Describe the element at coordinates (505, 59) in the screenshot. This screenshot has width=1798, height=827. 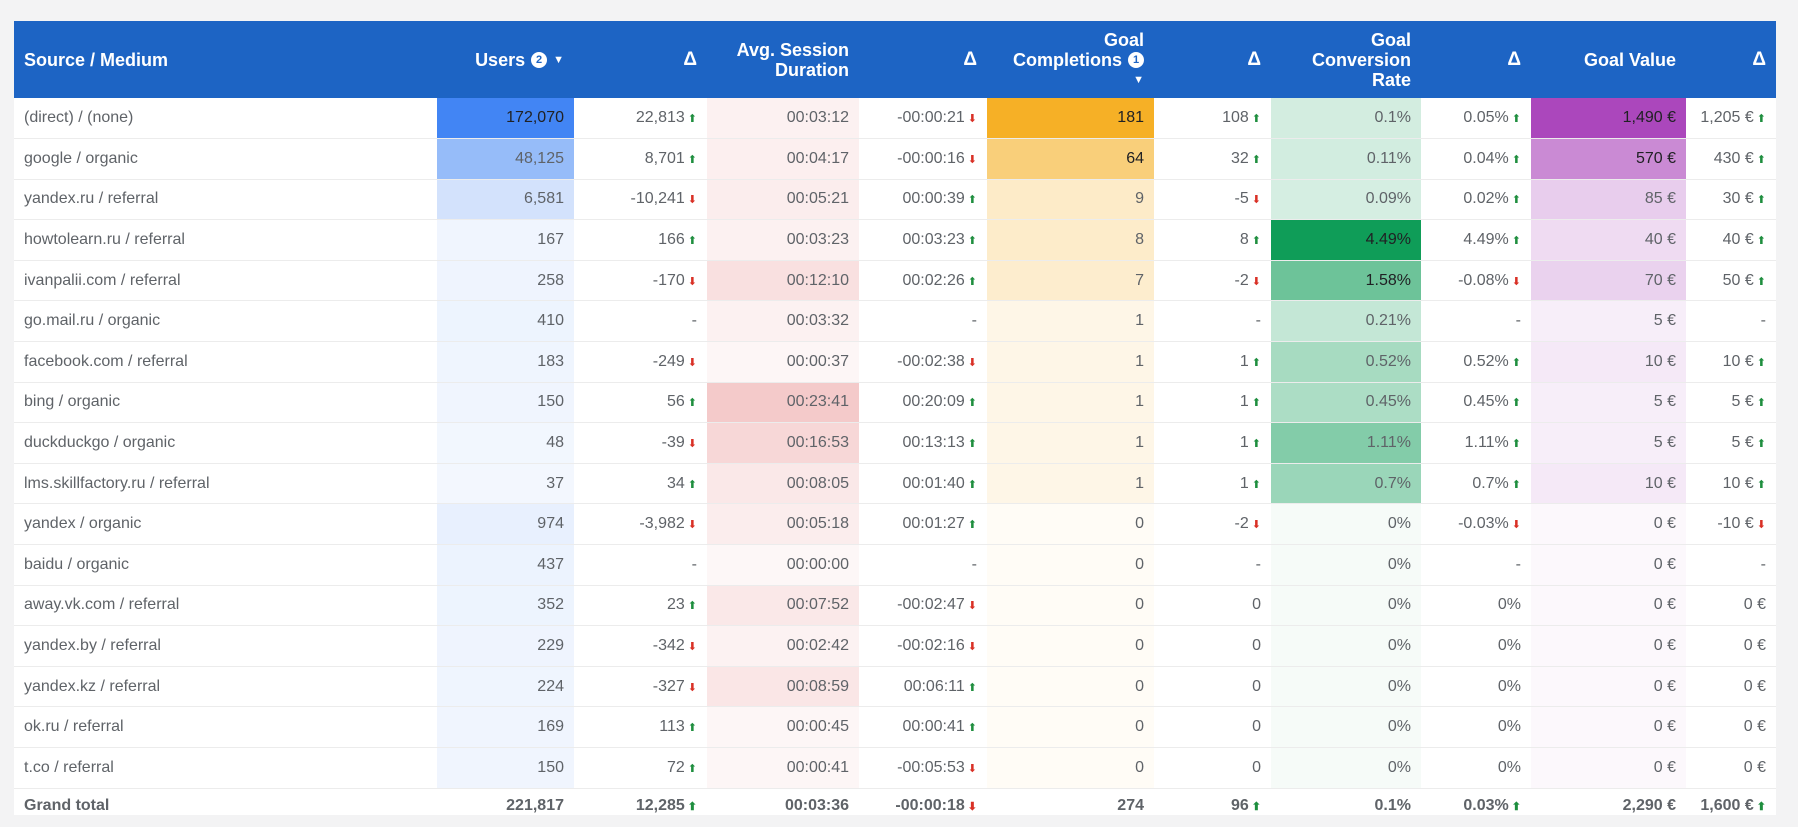
I see `col-users: Users 2 ▼` at that location.